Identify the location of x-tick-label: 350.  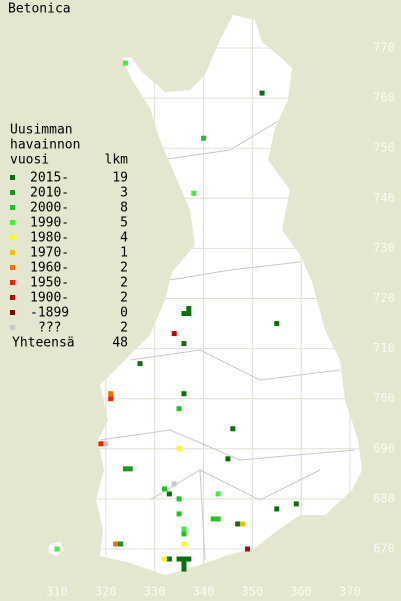
(252, 592).